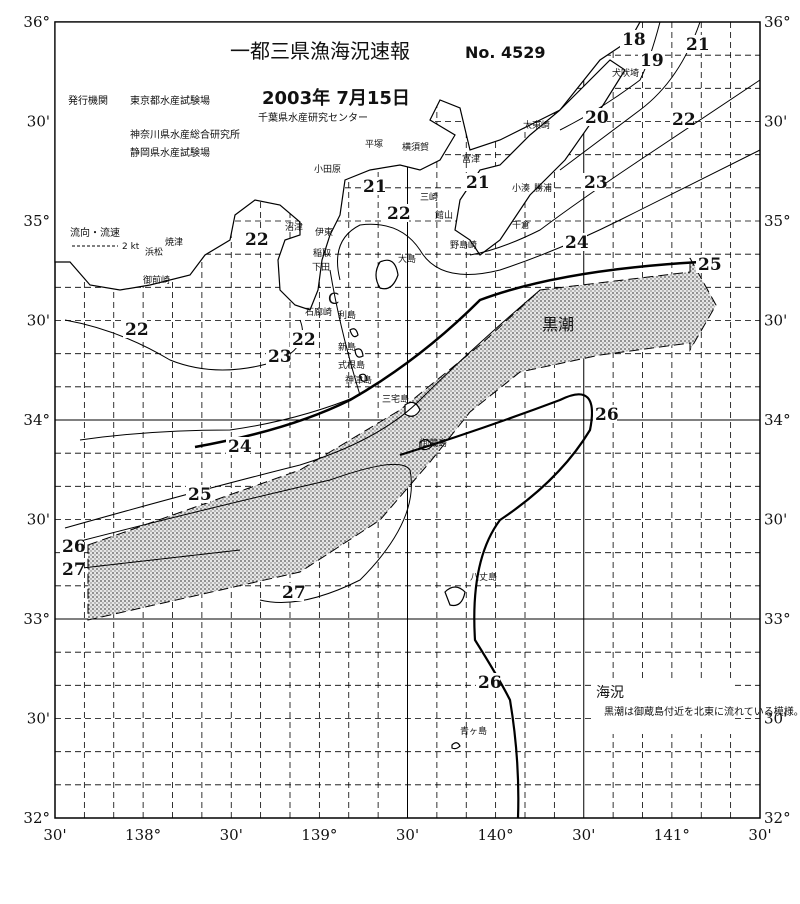 The height and width of the screenshot is (904, 800). What do you see at coordinates (156, 280) in the screenshot?
I see `place-name: 御前崎` at bounding box center [156, 280].